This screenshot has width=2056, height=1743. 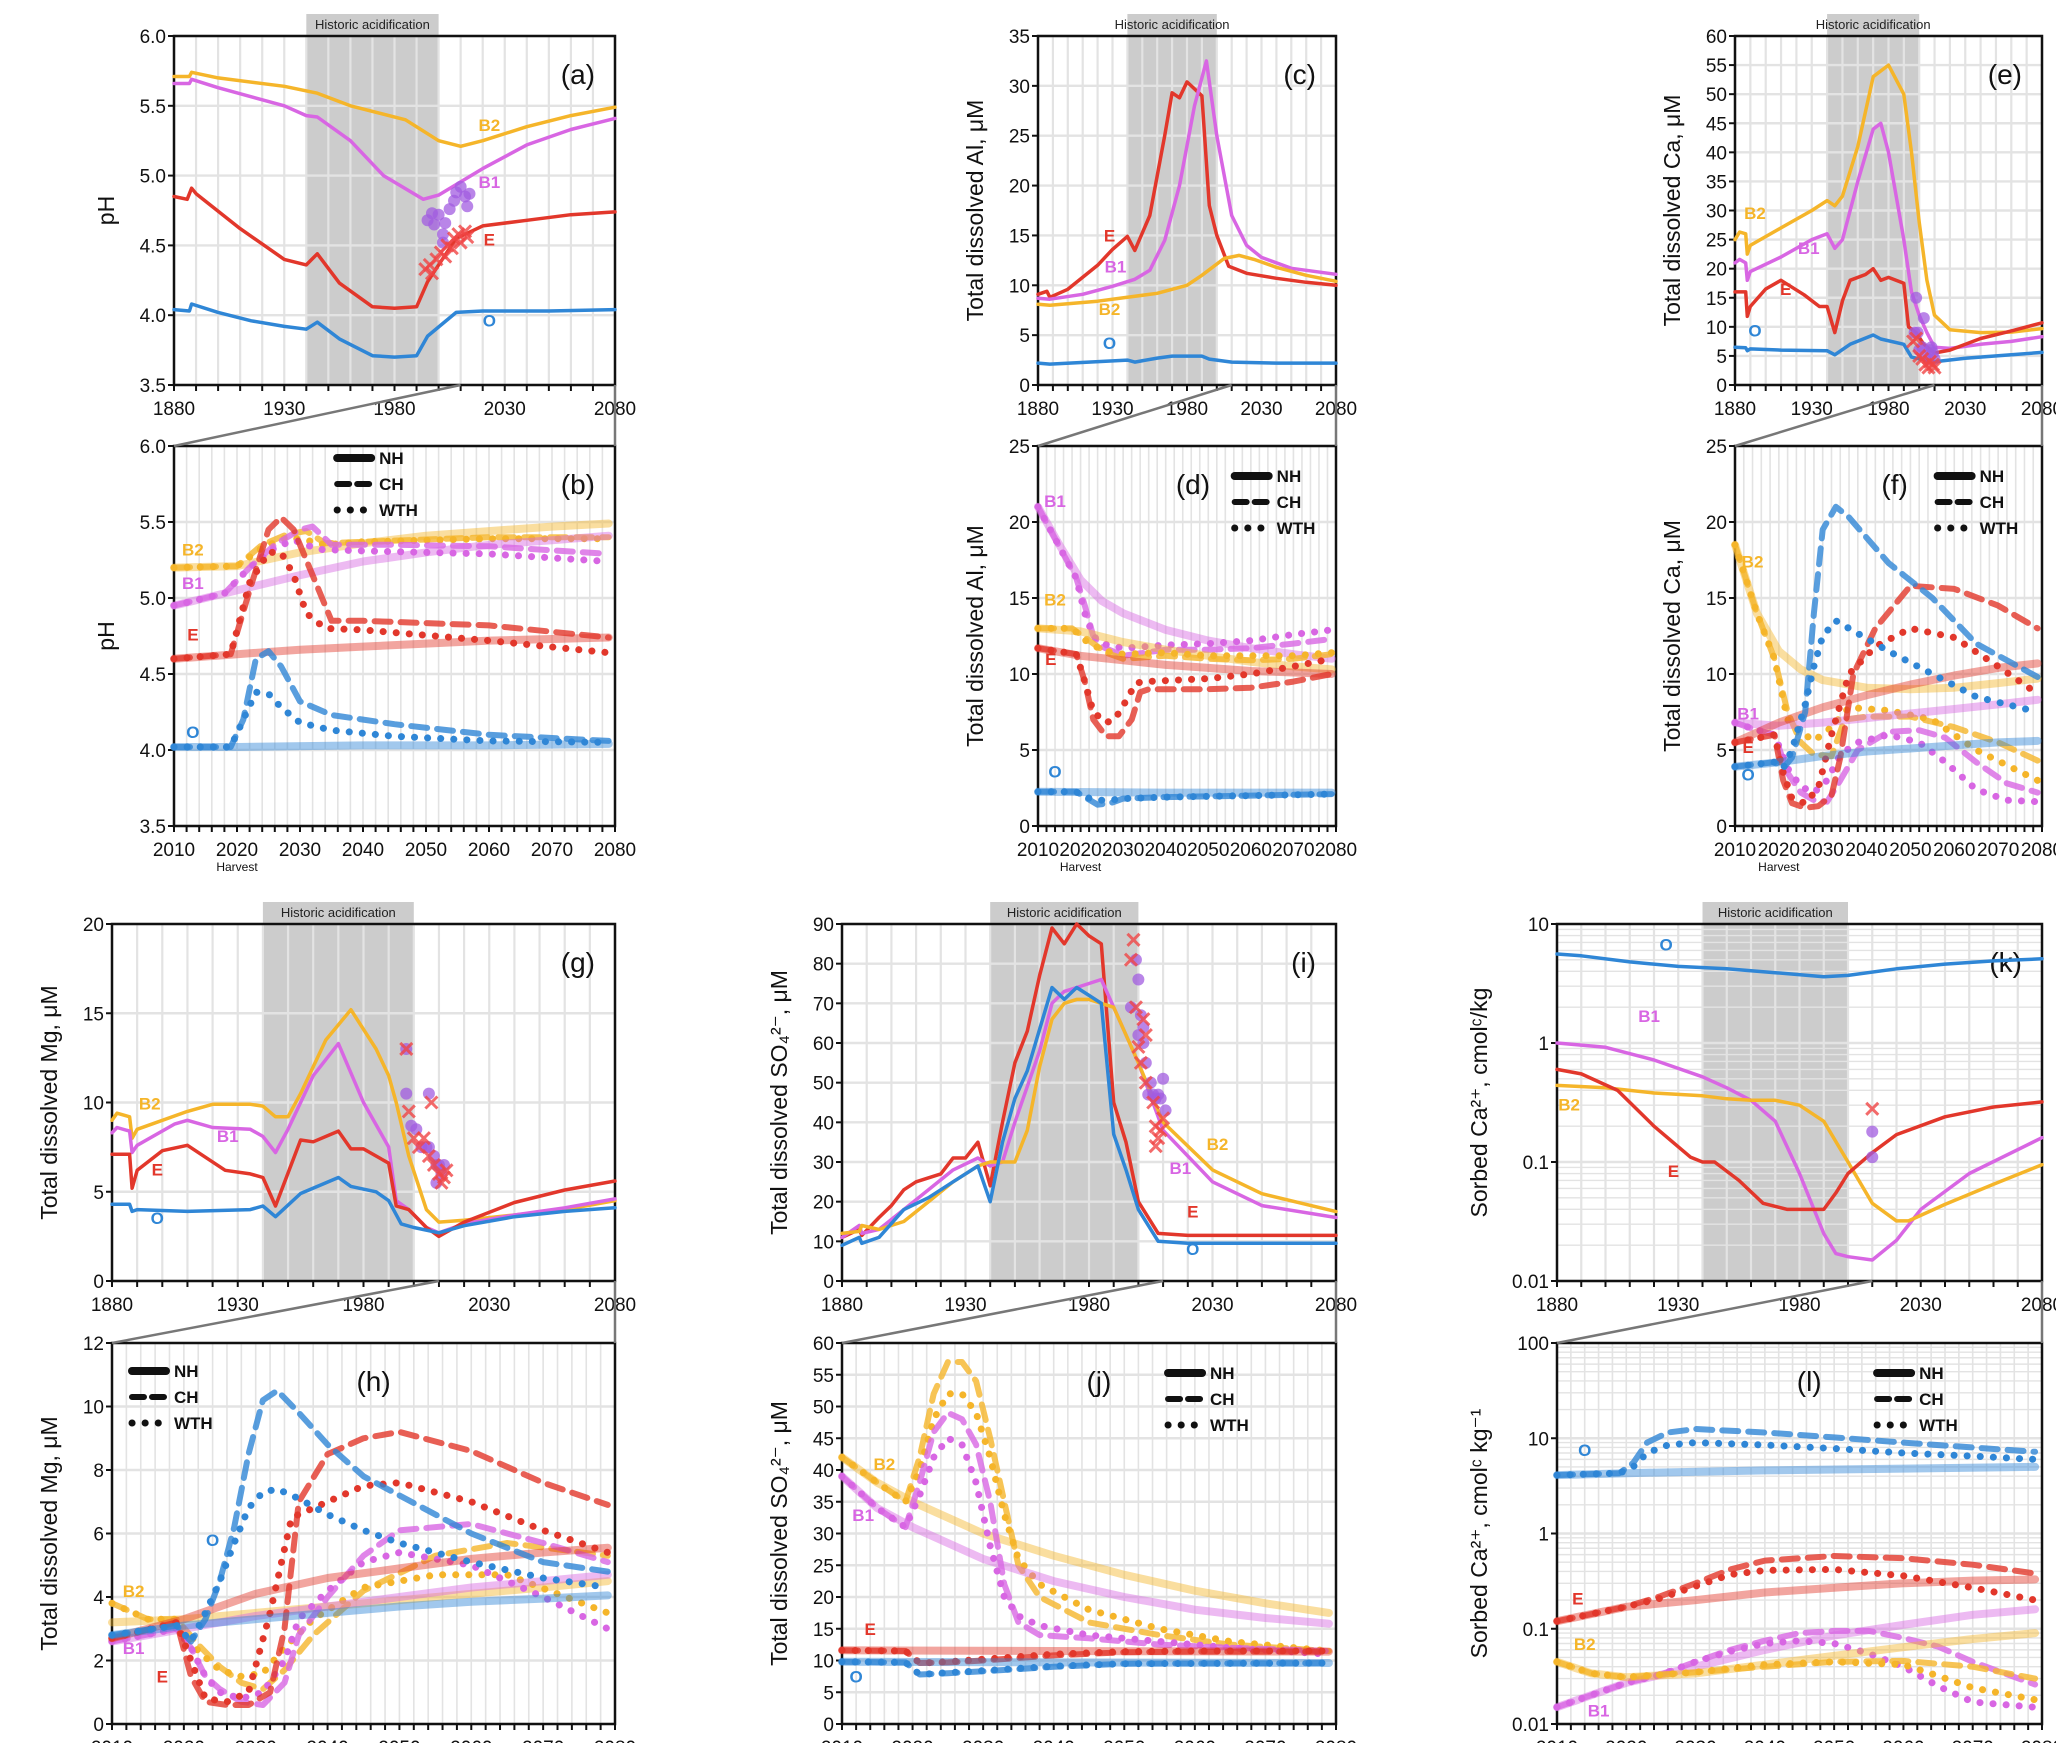 What do you see at coordinates (1536, 1630) in the screenshot?
I see `y-tick-label: 0.1` at bounding box center [1536, 1630].